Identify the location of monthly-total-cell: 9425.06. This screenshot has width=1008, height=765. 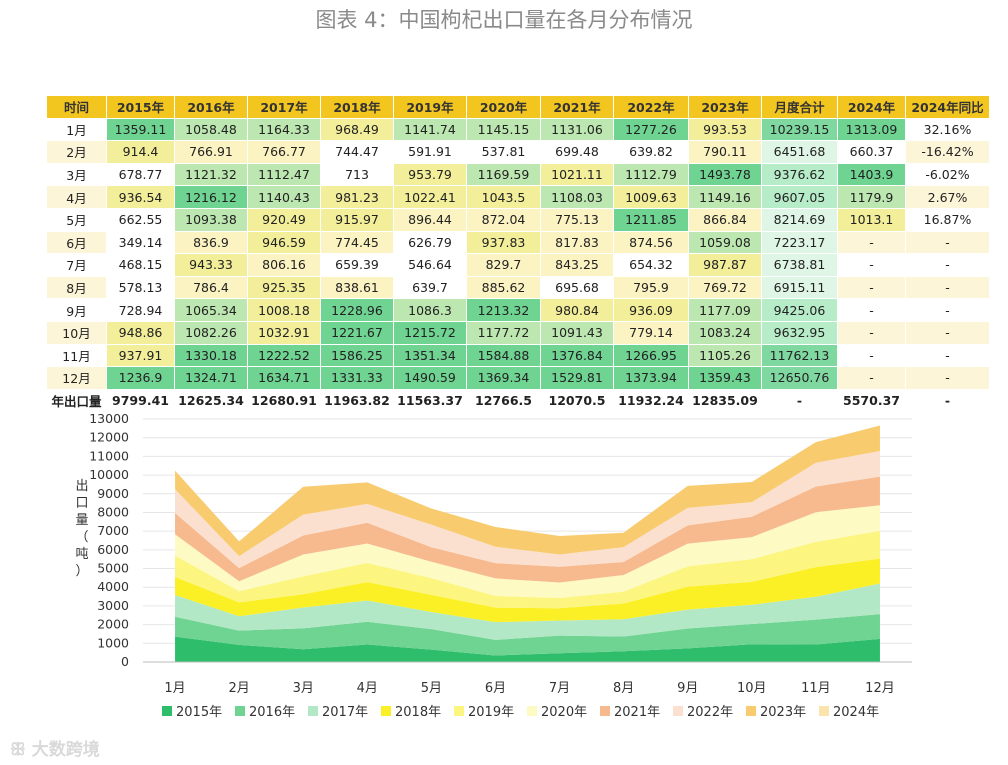
(799, 310).